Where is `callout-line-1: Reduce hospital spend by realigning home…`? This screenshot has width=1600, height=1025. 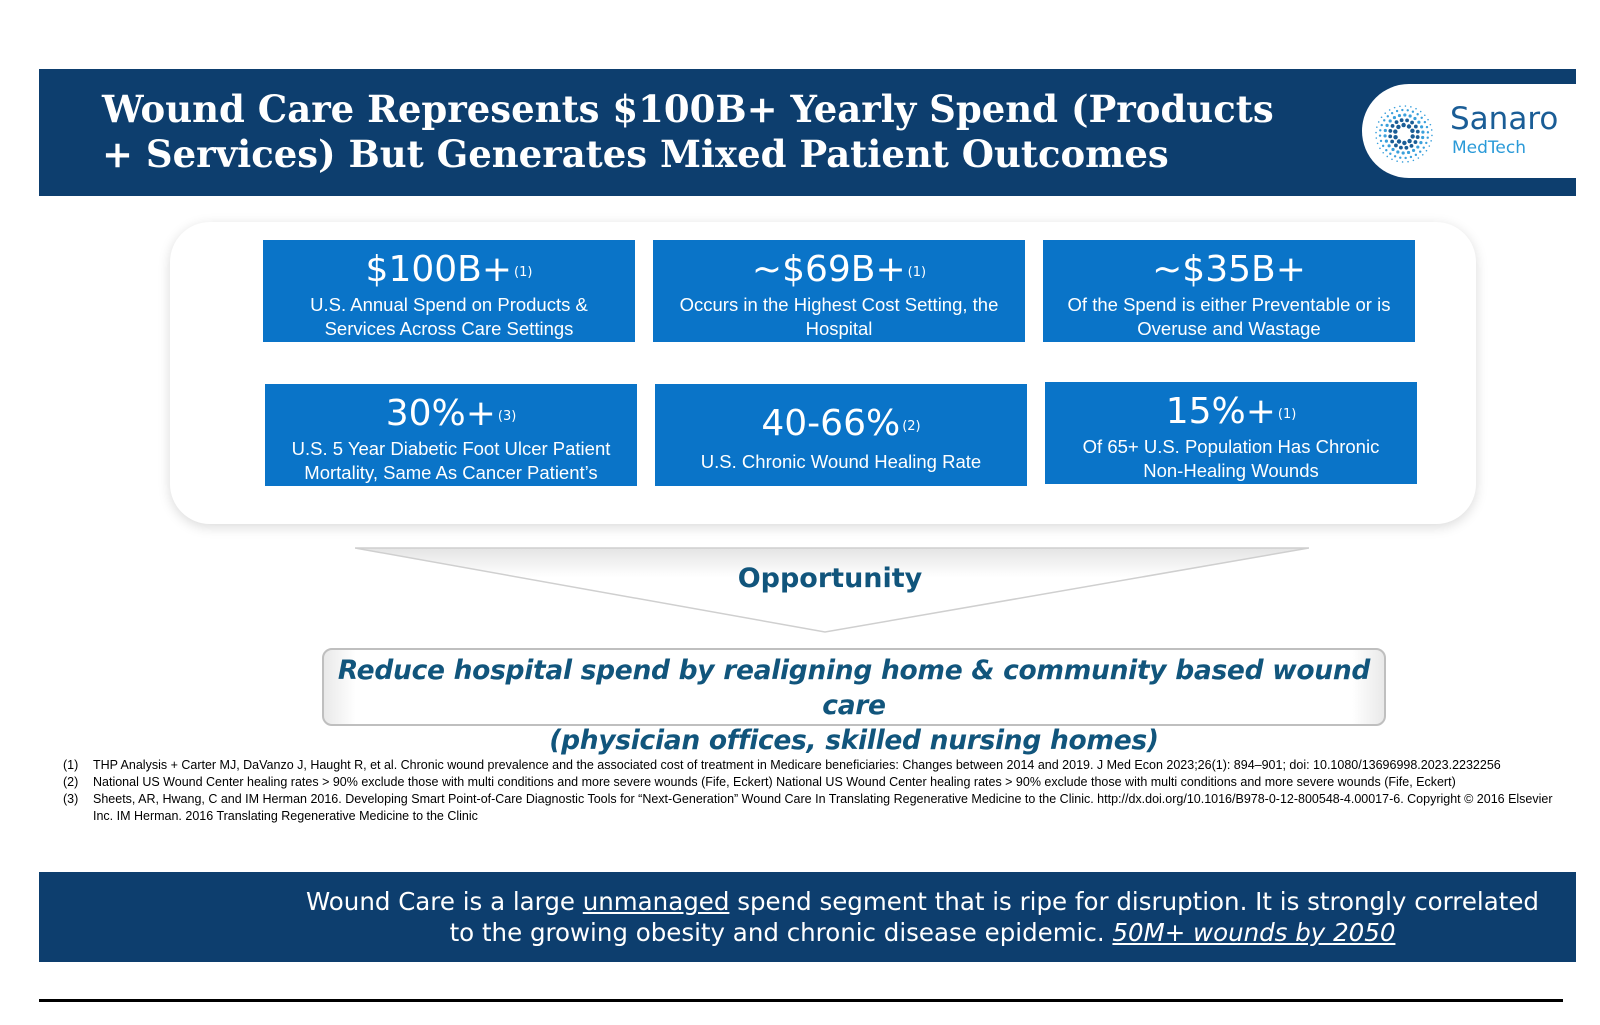
callout-line-1: Reduce hospital spend by realigning home… is located at coordinates (854, 688).